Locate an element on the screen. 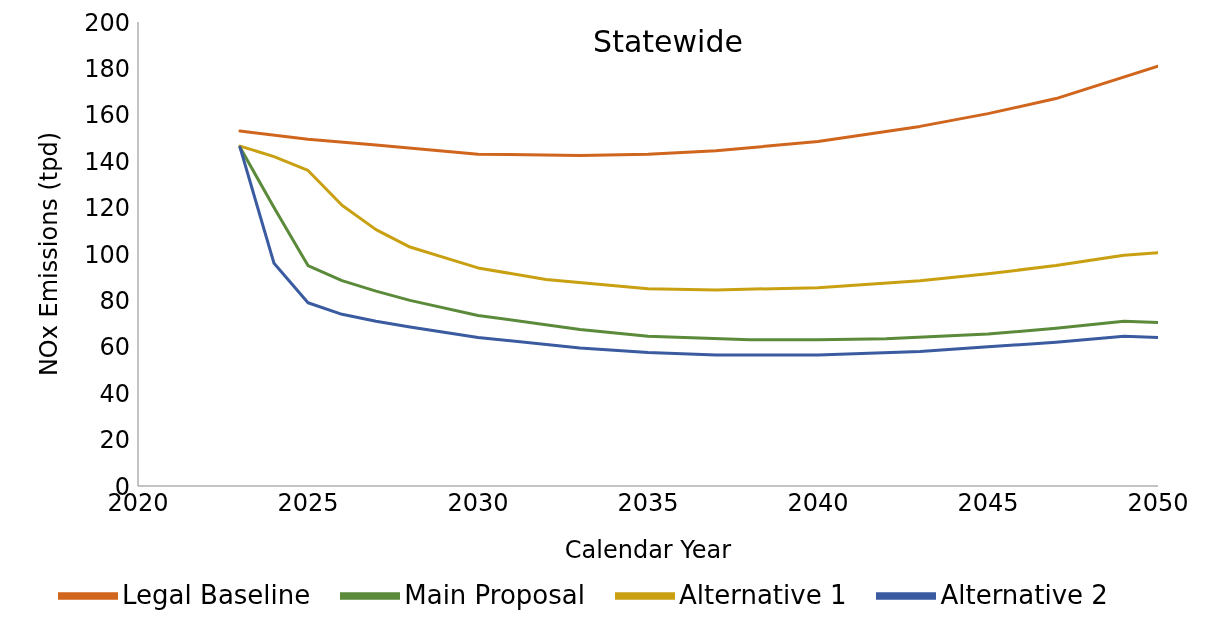  y-tick-label: 100 is located at coordinates (107, 254).